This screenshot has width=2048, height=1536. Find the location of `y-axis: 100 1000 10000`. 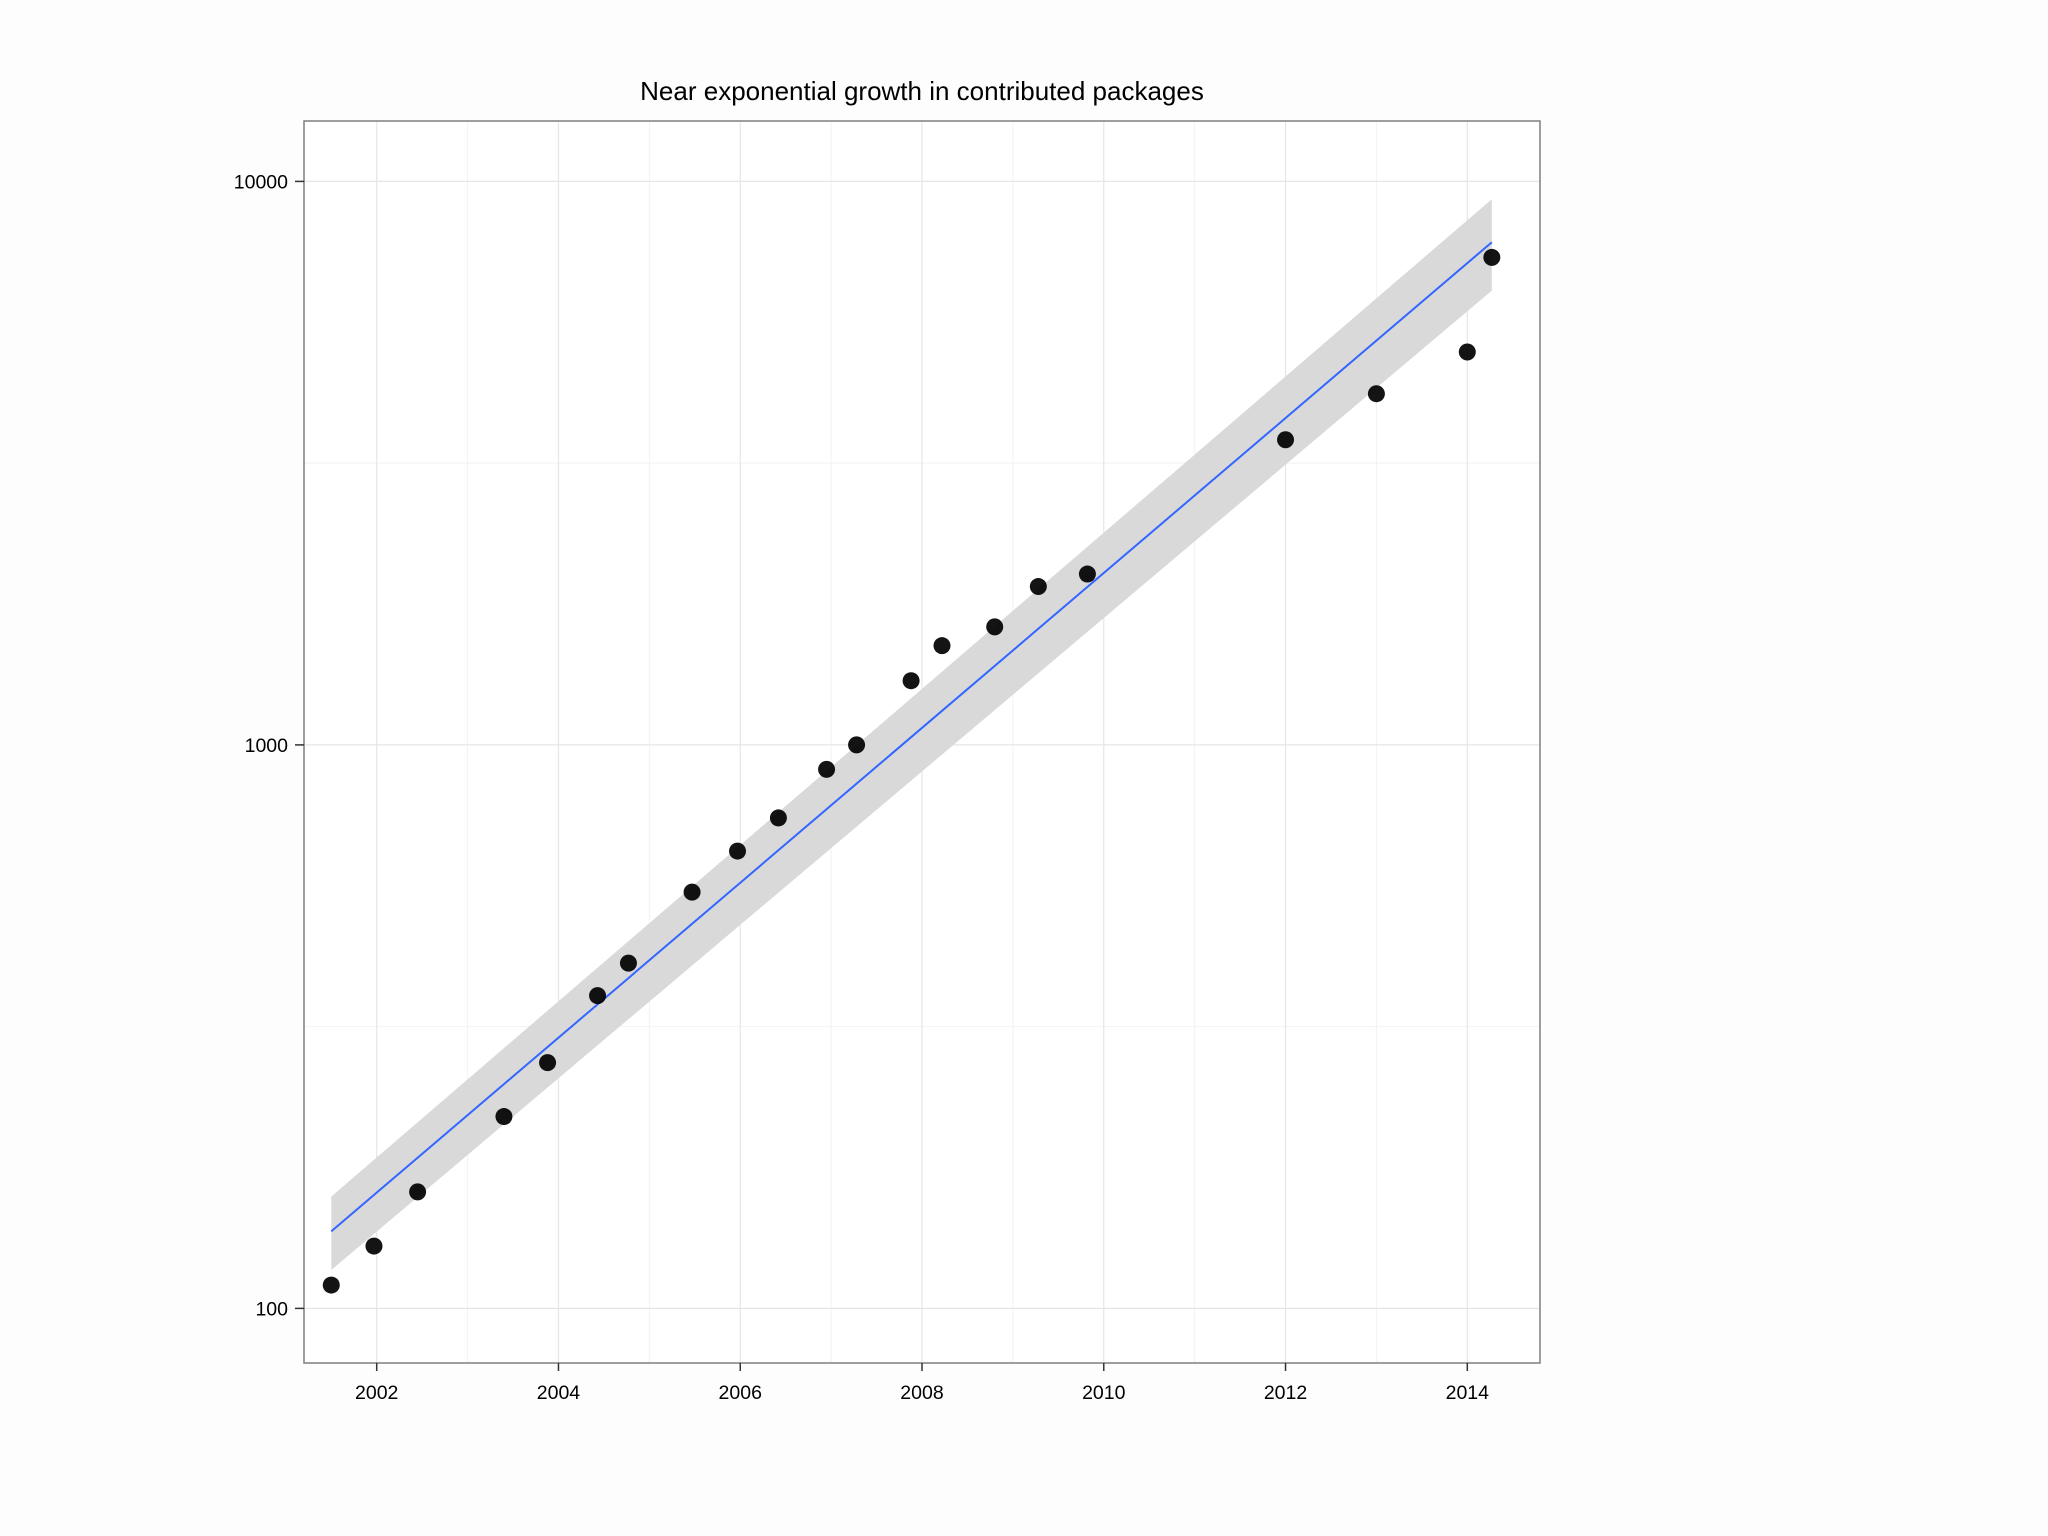

y-axis: 100 1000 10000 is located at coordinates (269, 745).